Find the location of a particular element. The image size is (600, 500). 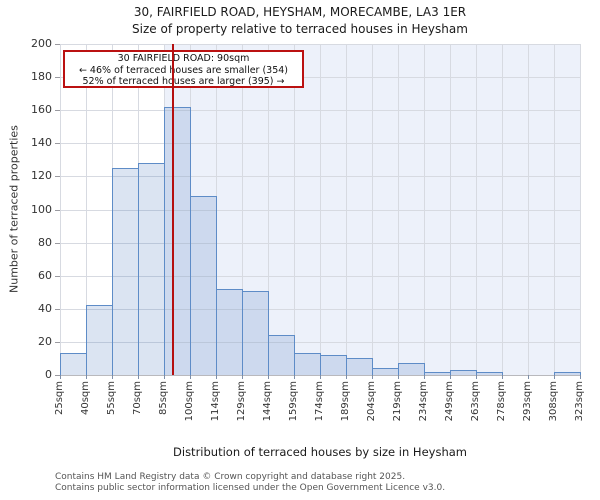

x-tick-label: 114sqm is located at coordinates (215, 401).